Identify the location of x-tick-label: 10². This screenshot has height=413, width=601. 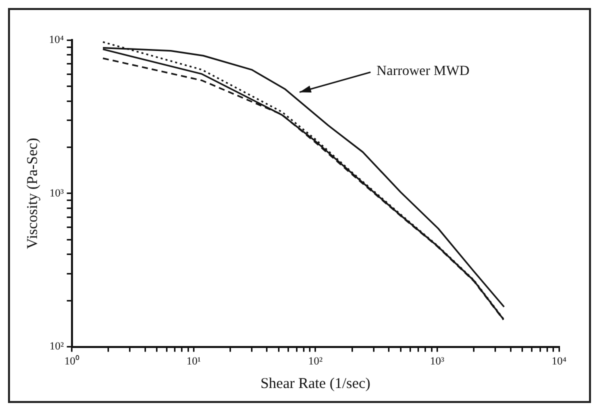
(316, 361).